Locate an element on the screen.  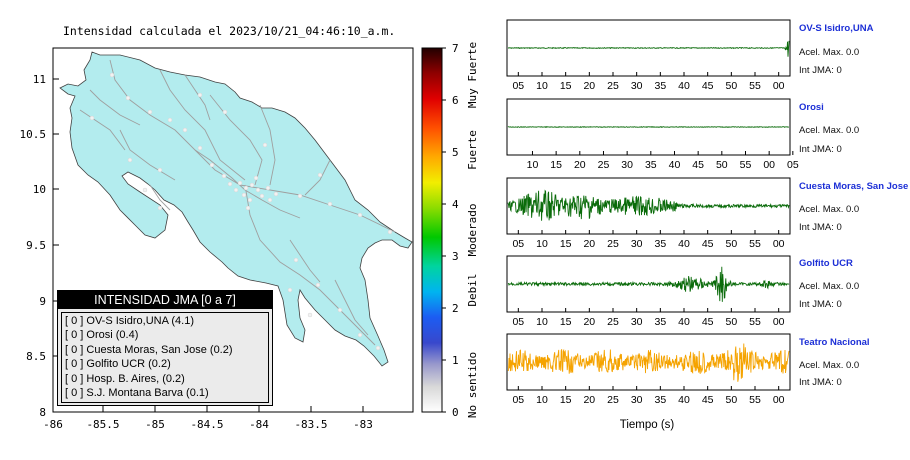
x-tick-label: -85 is located at coordinates (155, 424).